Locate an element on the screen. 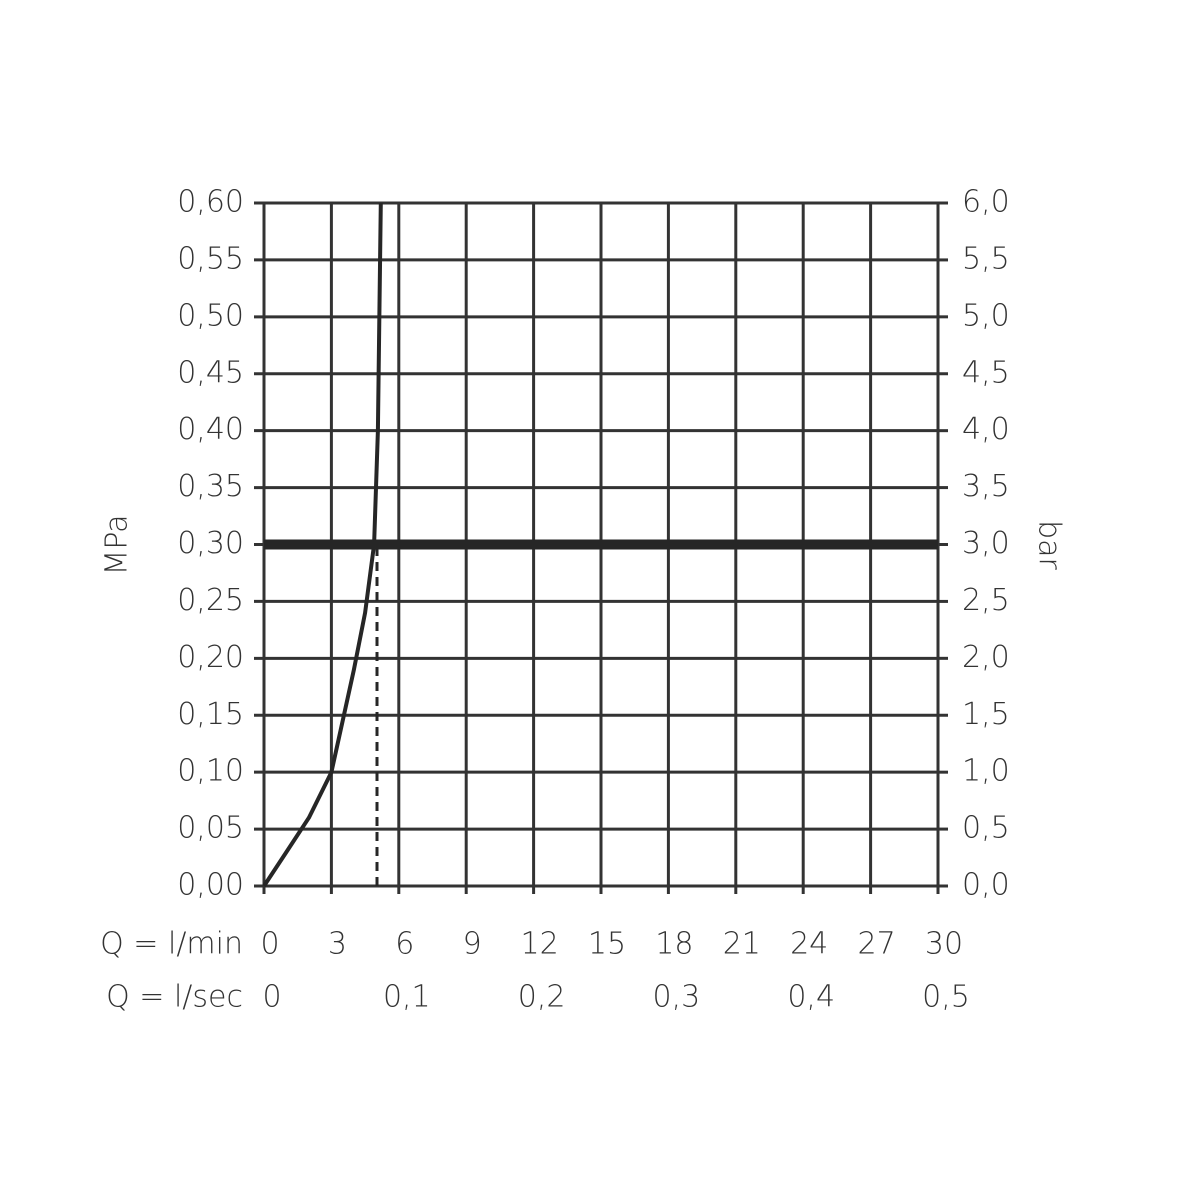  x-row-label: Q = l/min is located at coordinates (171, 944).